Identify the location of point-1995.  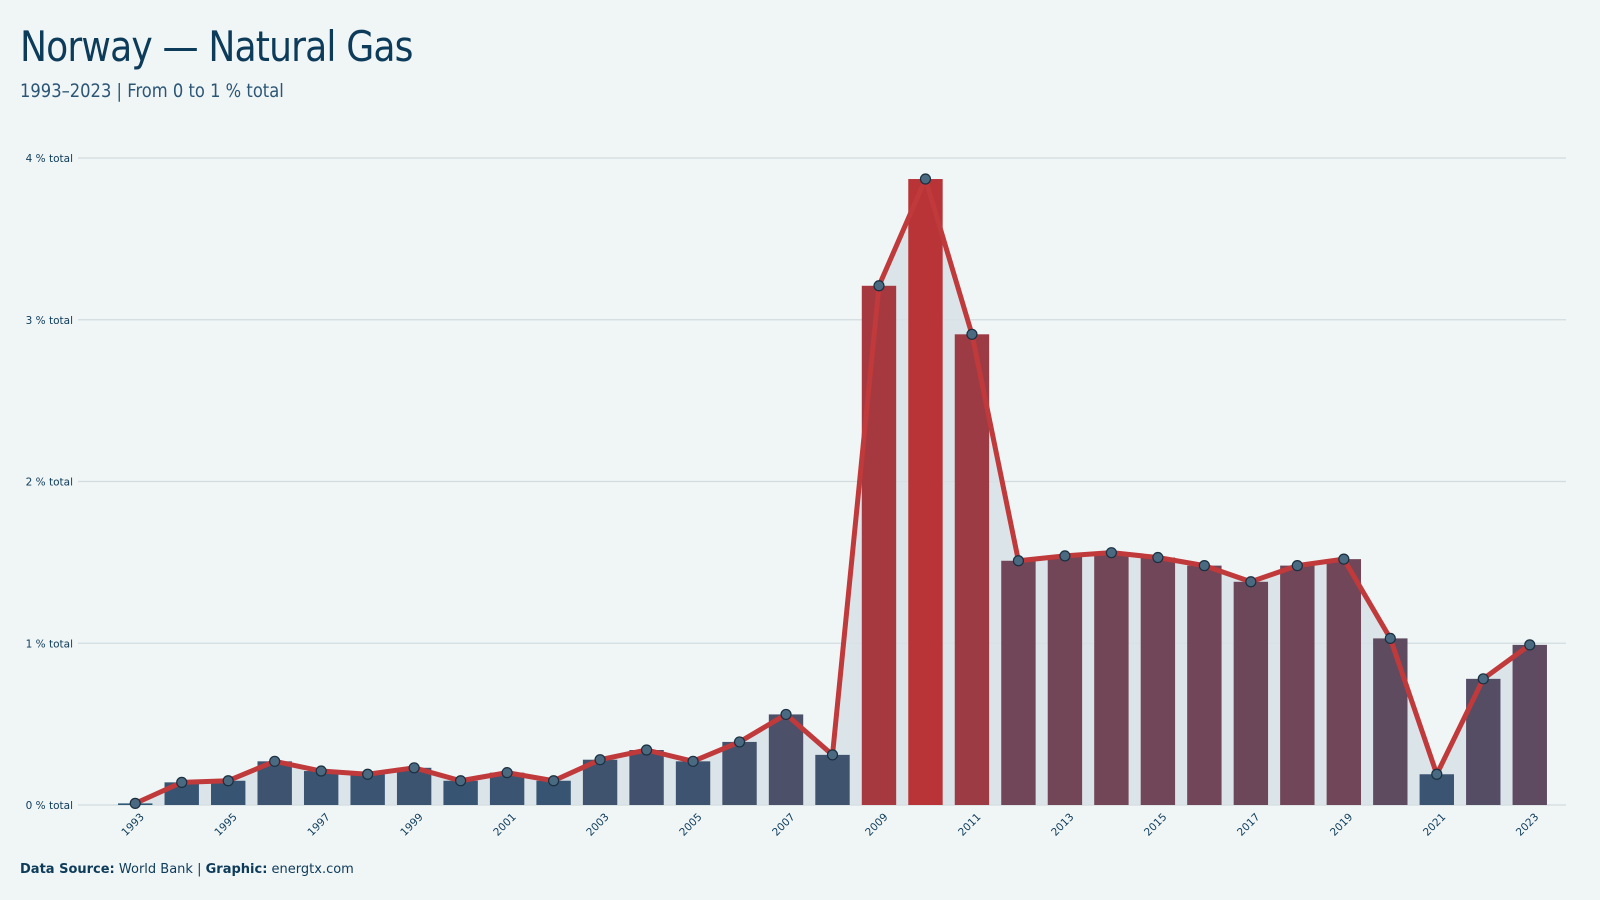
(228, 781).